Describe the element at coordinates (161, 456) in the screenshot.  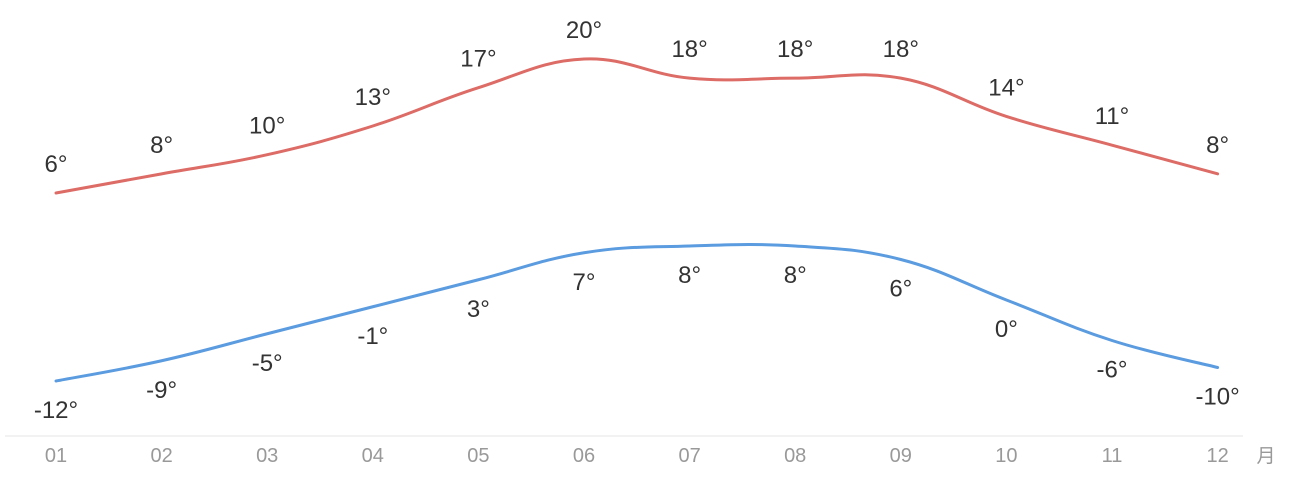
I see `x-tick-label: 02` at that location.